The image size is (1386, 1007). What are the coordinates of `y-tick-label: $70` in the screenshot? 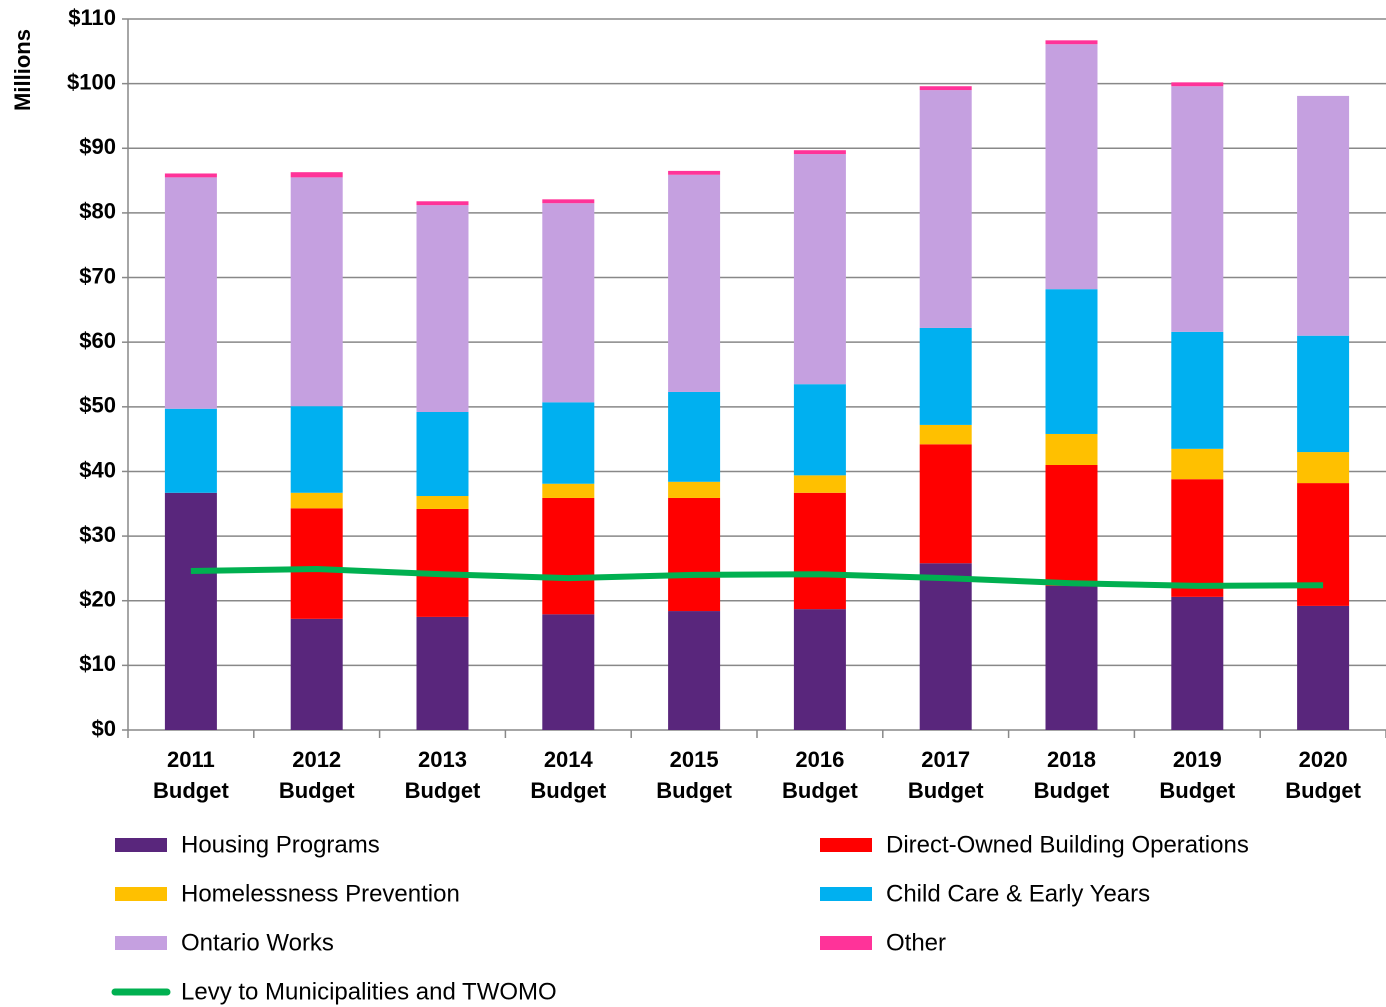 It's located at (97, 275).